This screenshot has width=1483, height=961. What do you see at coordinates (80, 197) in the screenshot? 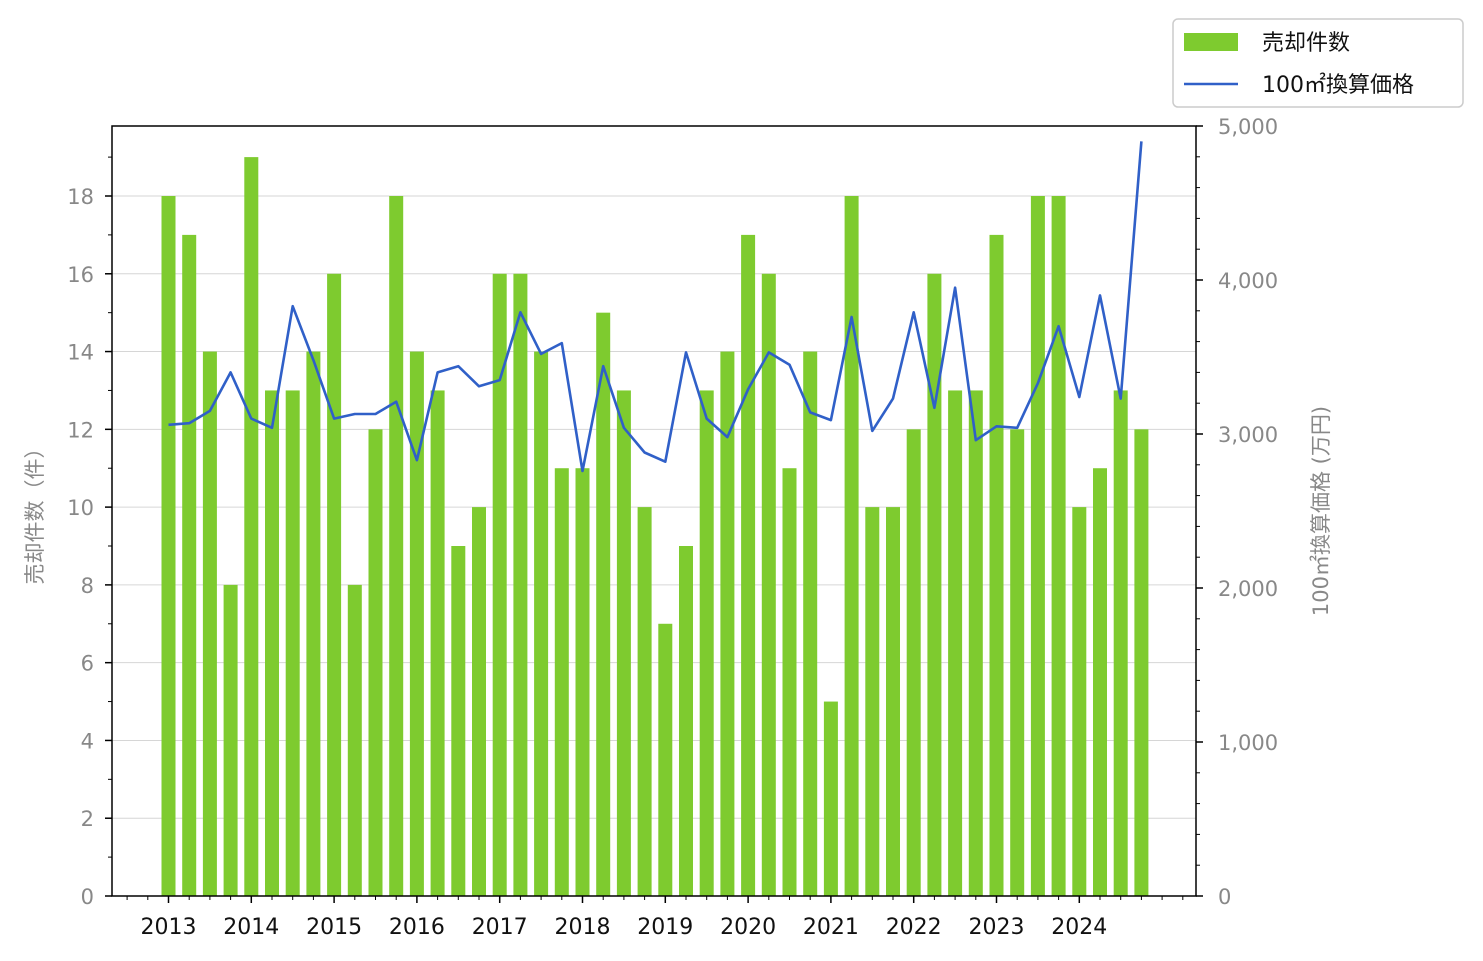
I see `left-tick-label: 18` at bounding box center [80, 197].